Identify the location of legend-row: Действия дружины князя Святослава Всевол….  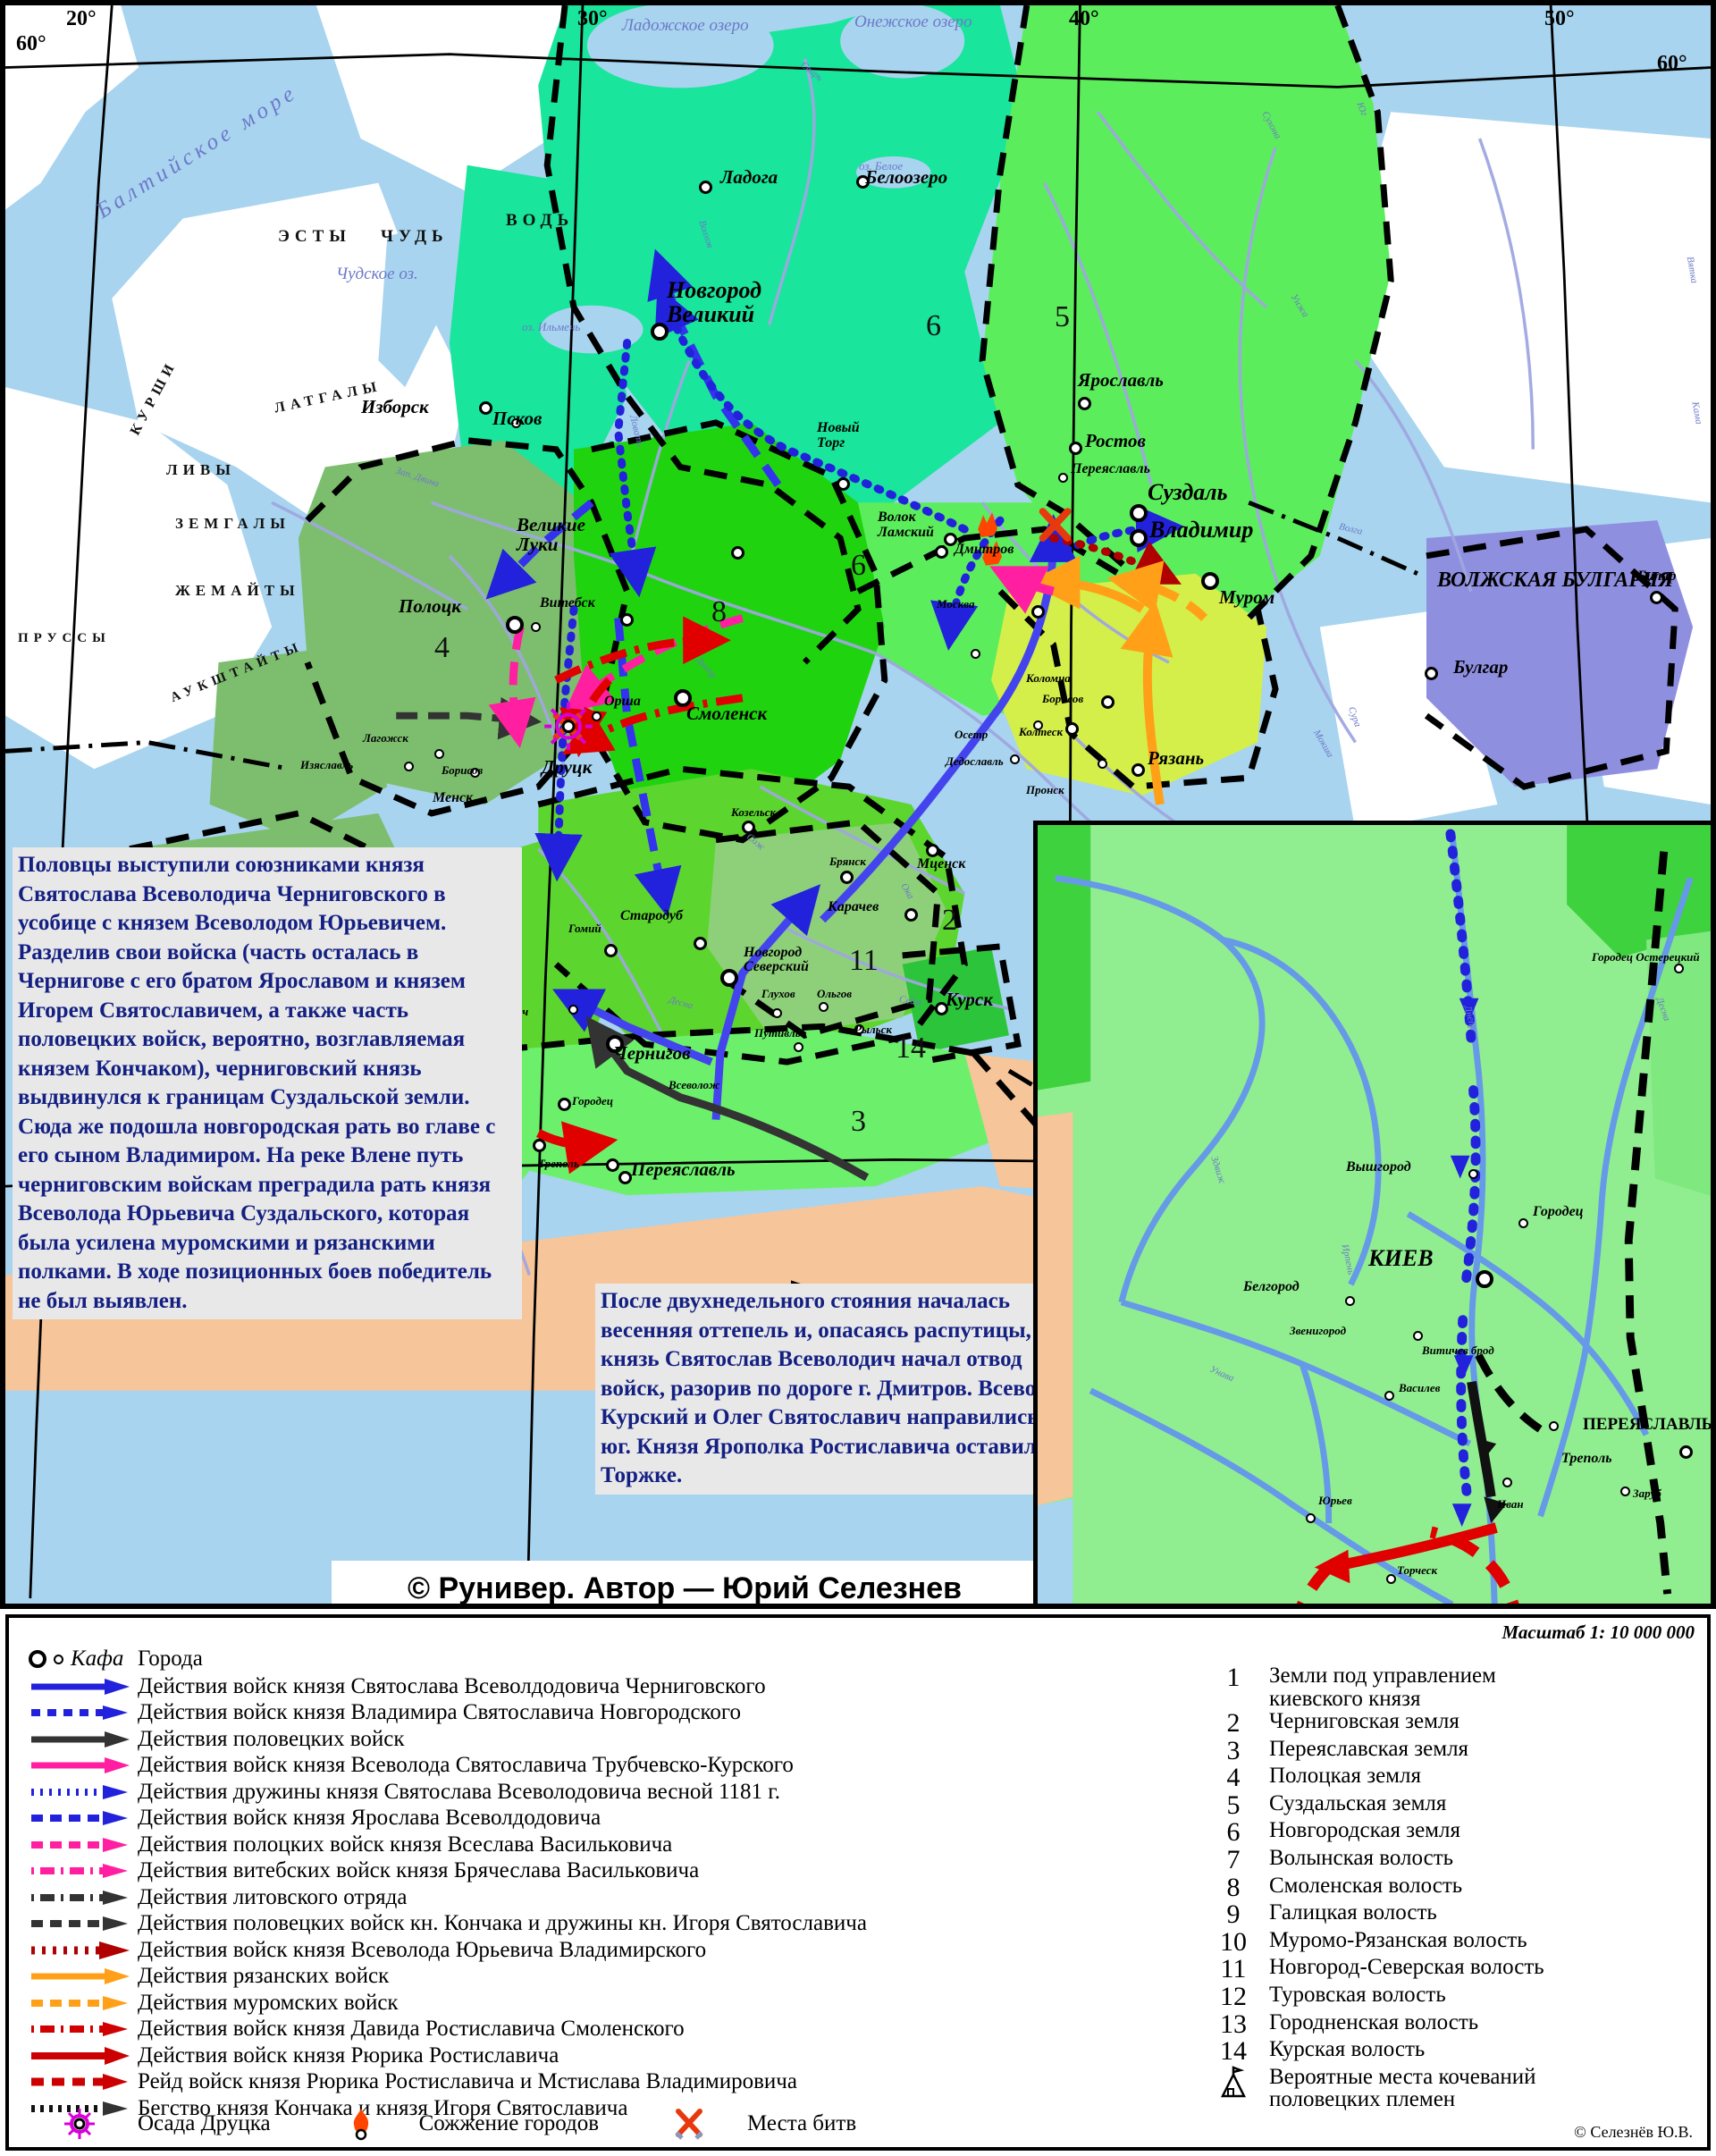
(598, 1793).